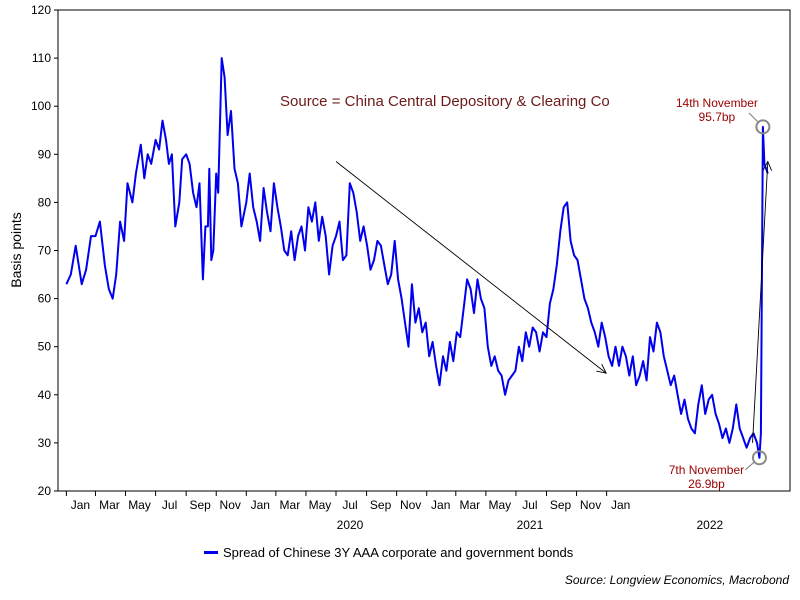  I want to click on y-tick-label: 30, so click(45, 443).